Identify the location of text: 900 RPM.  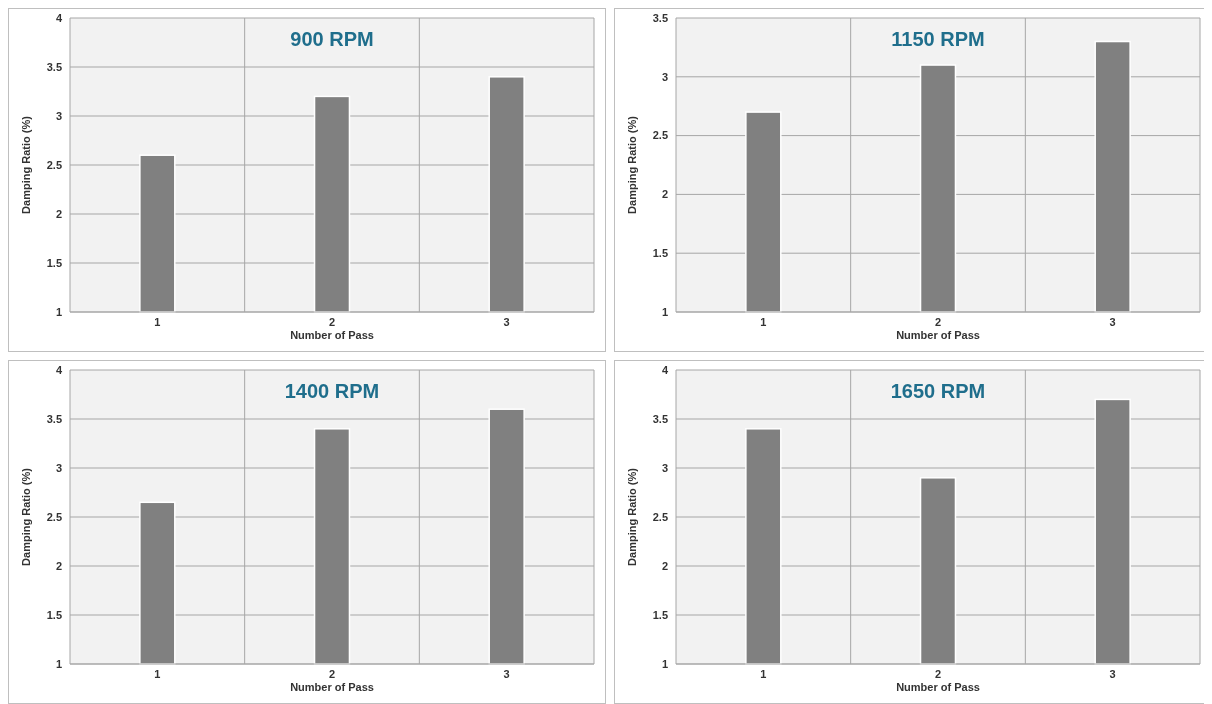
(332, 39).